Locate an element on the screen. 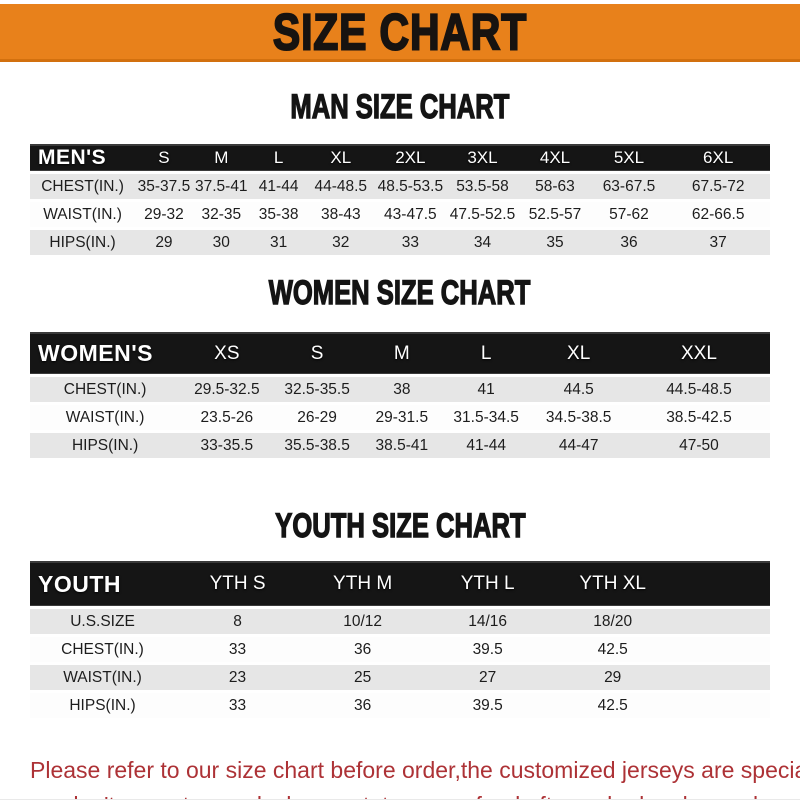  value-cell: 44-48.5 is located at coordinates (341, 186).